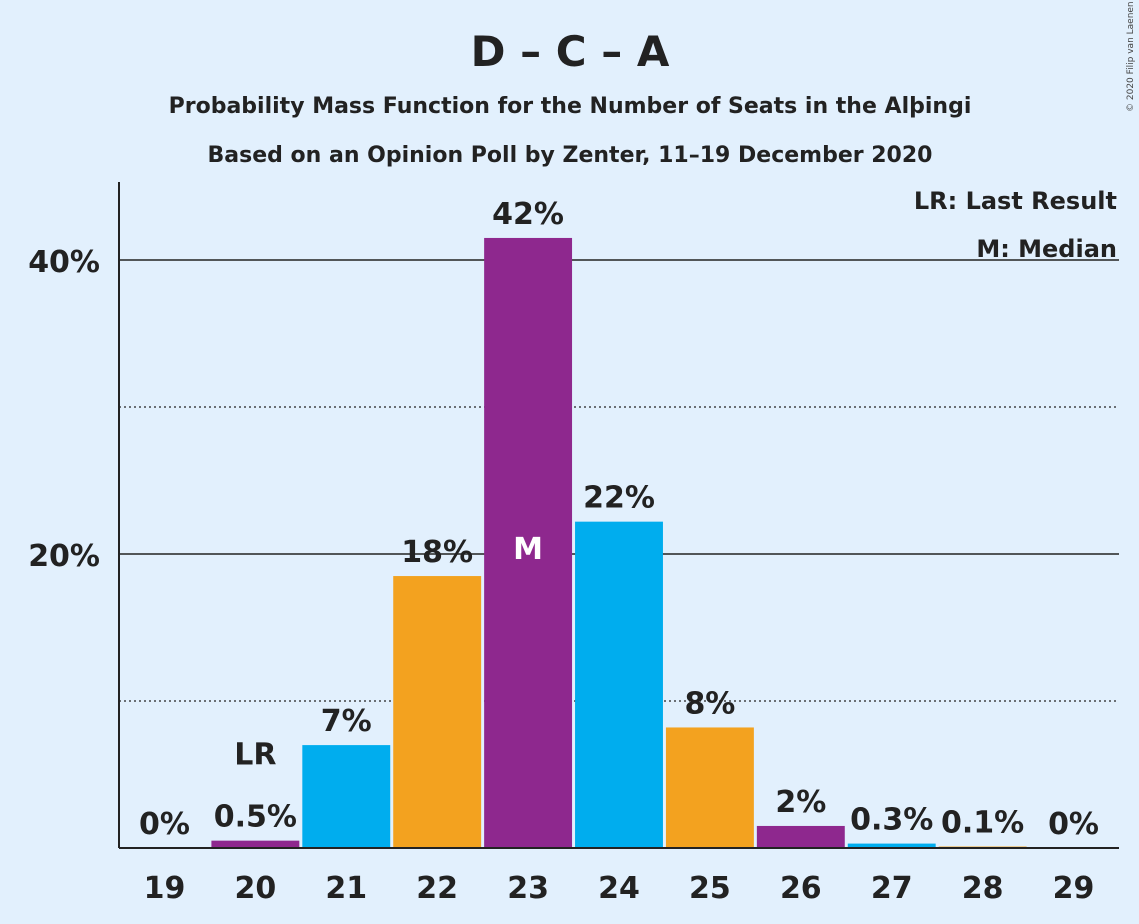  Describe the element at coordinates (619, 498) in the screenshot. I see `value-label-24: 22%` at that location.